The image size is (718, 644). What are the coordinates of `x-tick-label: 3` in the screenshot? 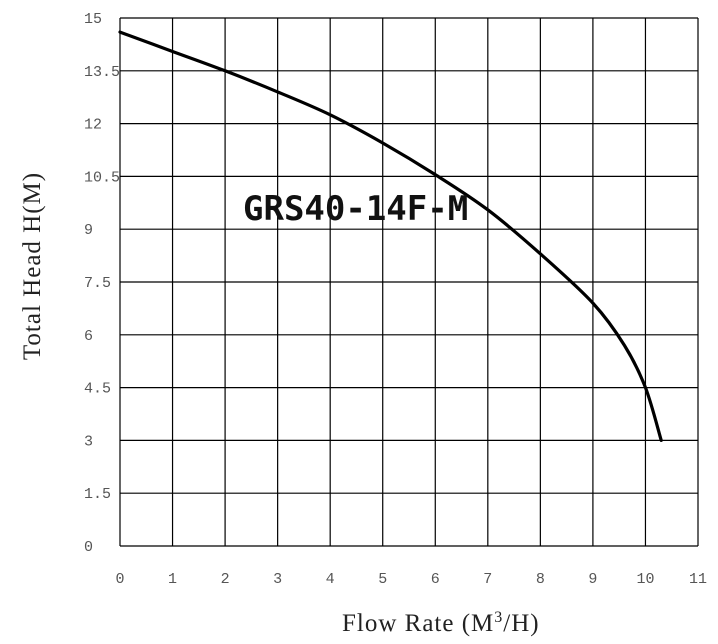 It's located at (277, 579).